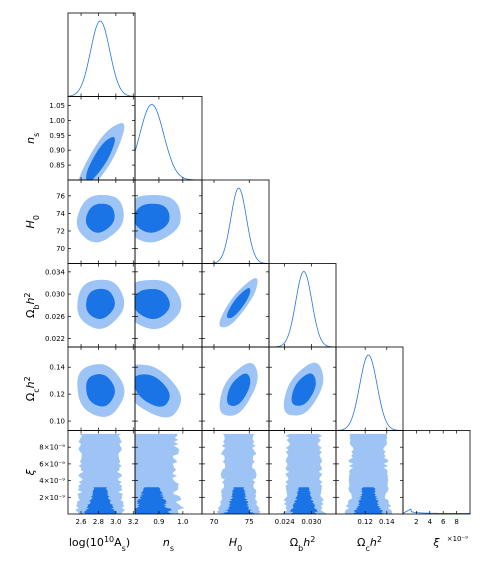 This screenshot has height=562, width=482. Describe the element at coordinates (60, 231) in the screenshot. I see `ytick-label-H0: 72` at that location.